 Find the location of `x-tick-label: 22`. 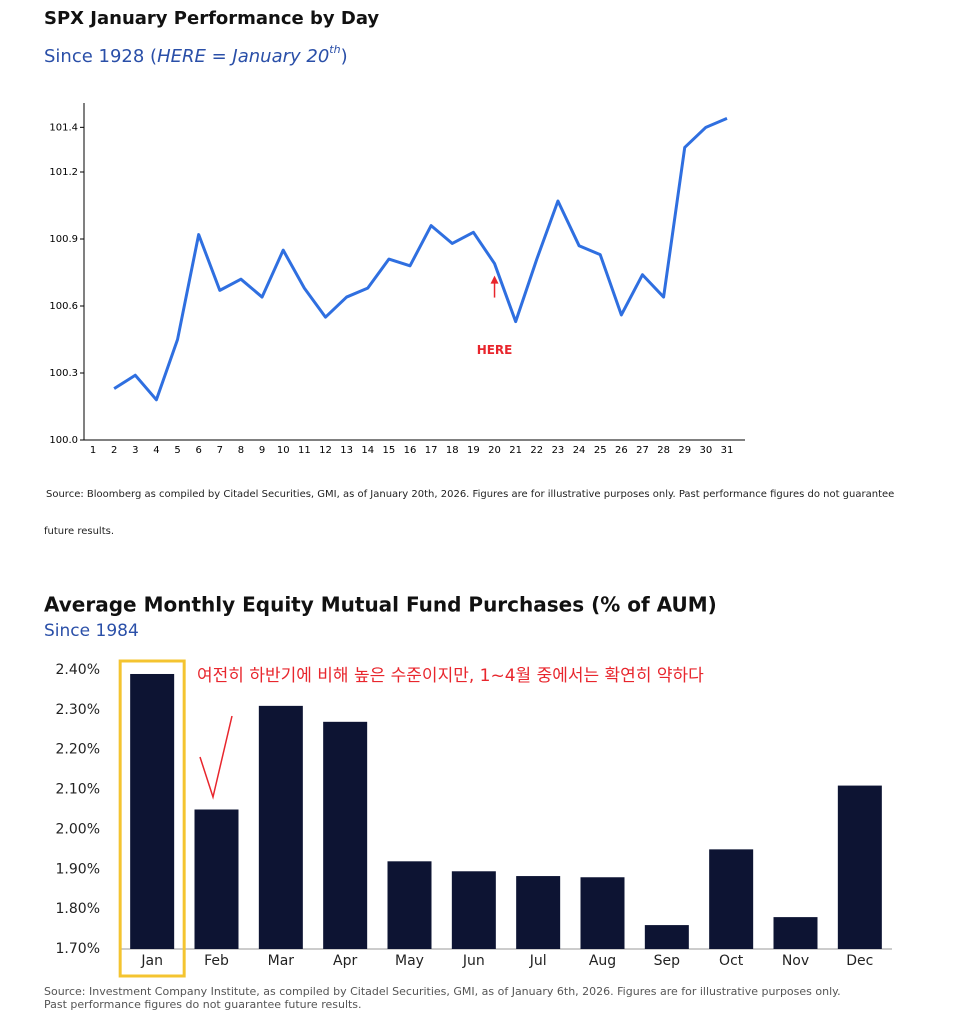

x-tick-label: 22 is located at coordinates (536, 450).